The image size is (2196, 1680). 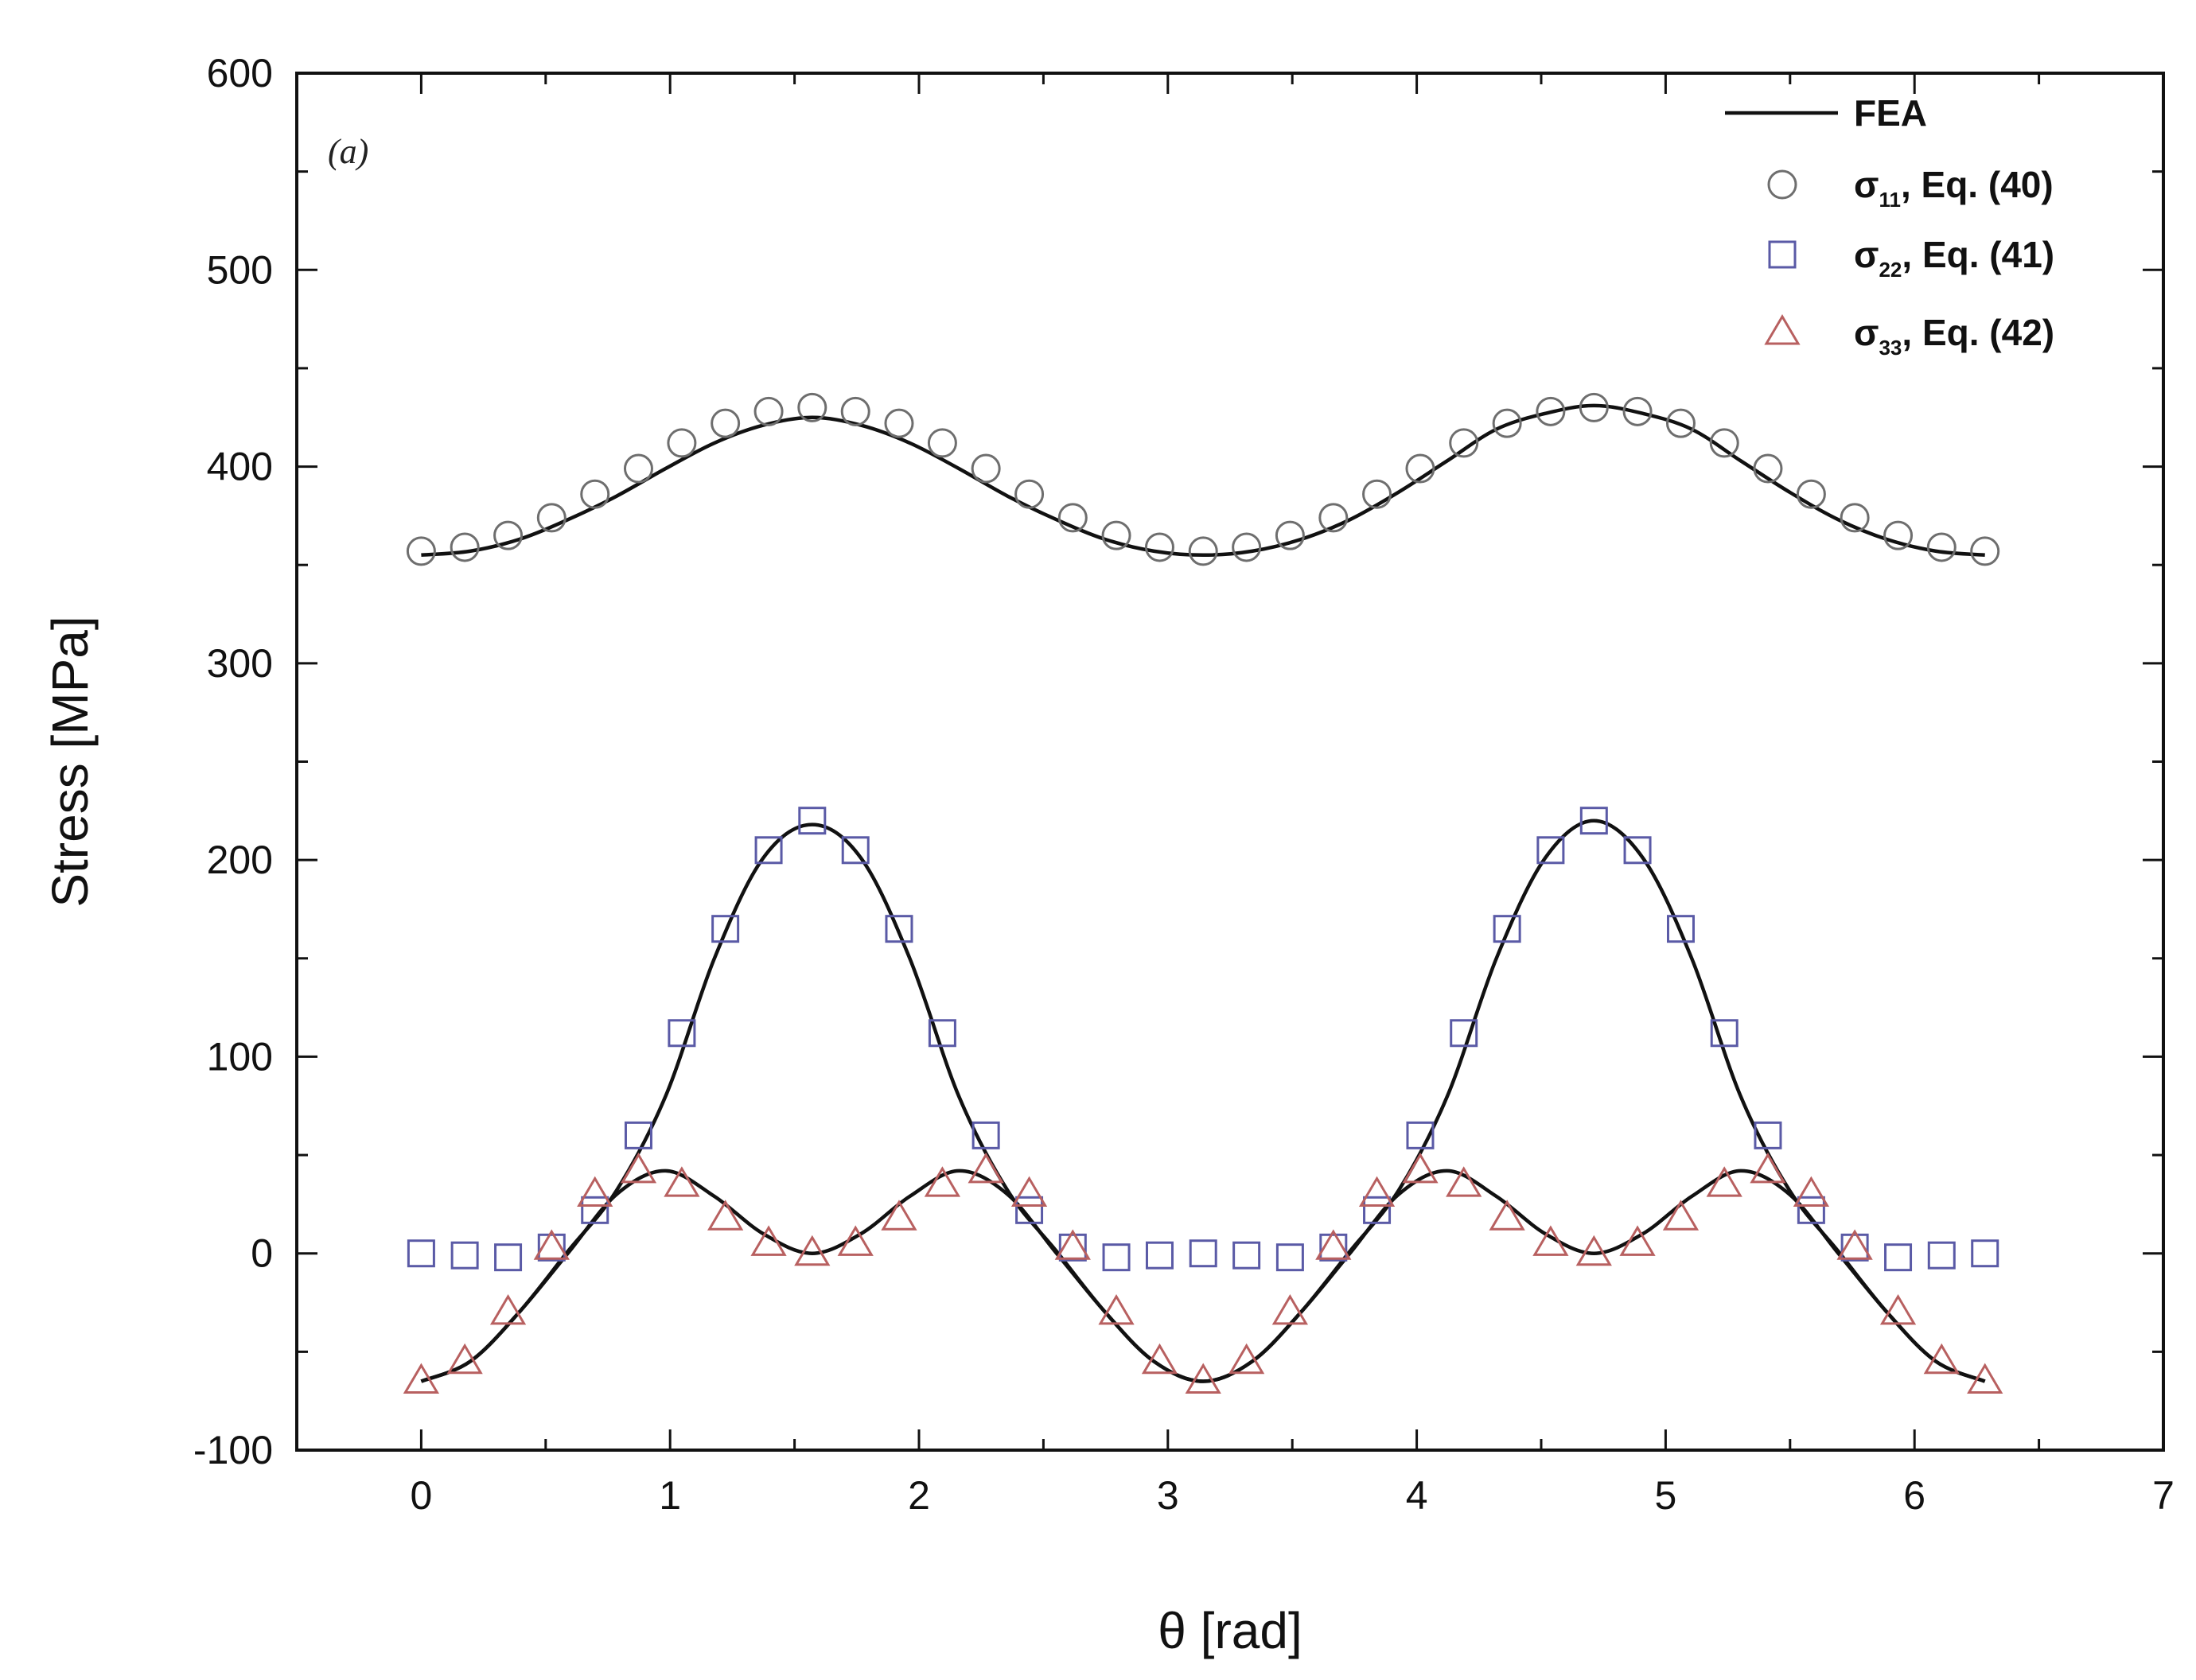 What do you see at coordinates (240, 663) in the screenshot?
I see `y-tick-label: 300` at bounding box center [240, 663].